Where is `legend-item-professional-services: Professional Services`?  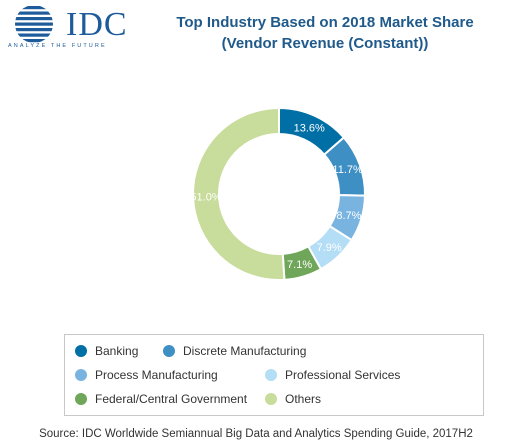 legend-item-professional-services: Professional Services is located at coordinates (332, 375).